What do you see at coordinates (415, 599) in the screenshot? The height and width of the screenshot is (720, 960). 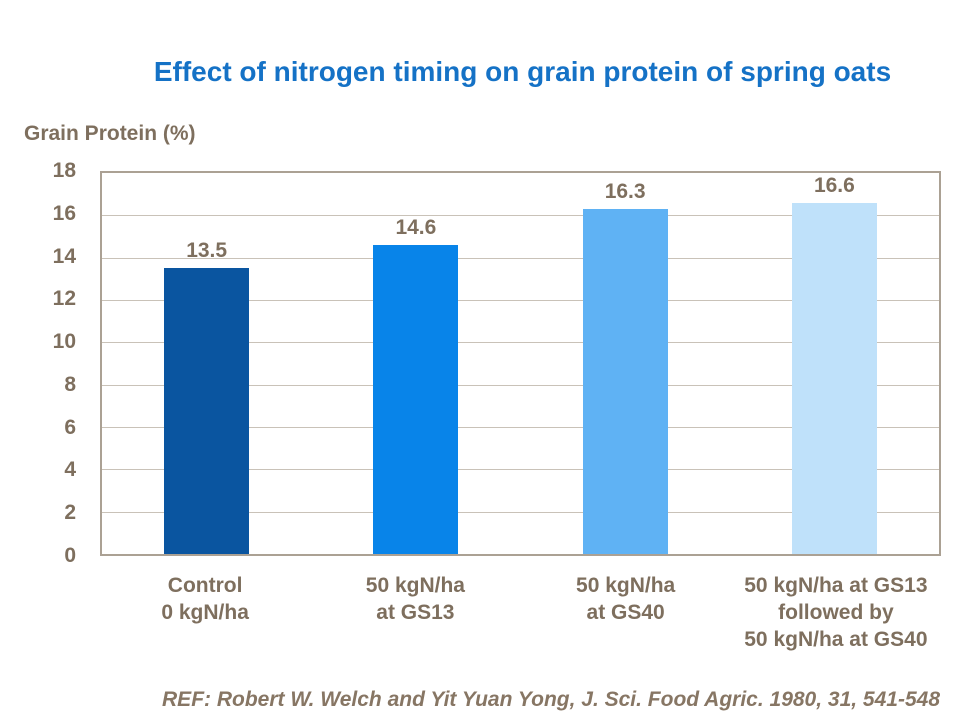 I see `category-label: 50 kgN/ha at GS13` at bounding box center [415, 599].